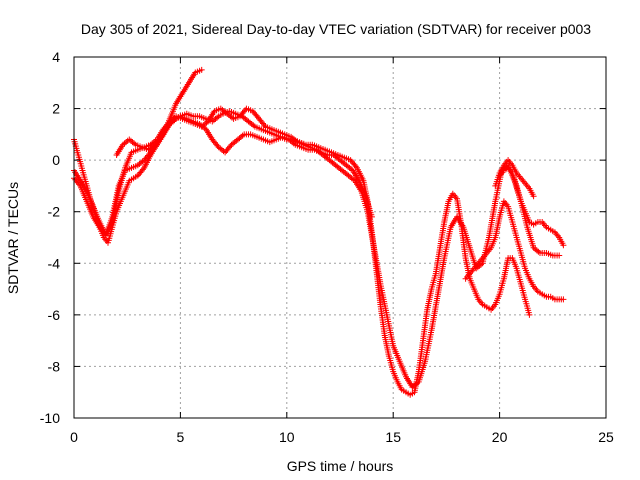  What do you see at coordinates (340, 466) in the screenshot?
I see `x-axis-label: GPS time / hours` at bounding box center [340, 466].